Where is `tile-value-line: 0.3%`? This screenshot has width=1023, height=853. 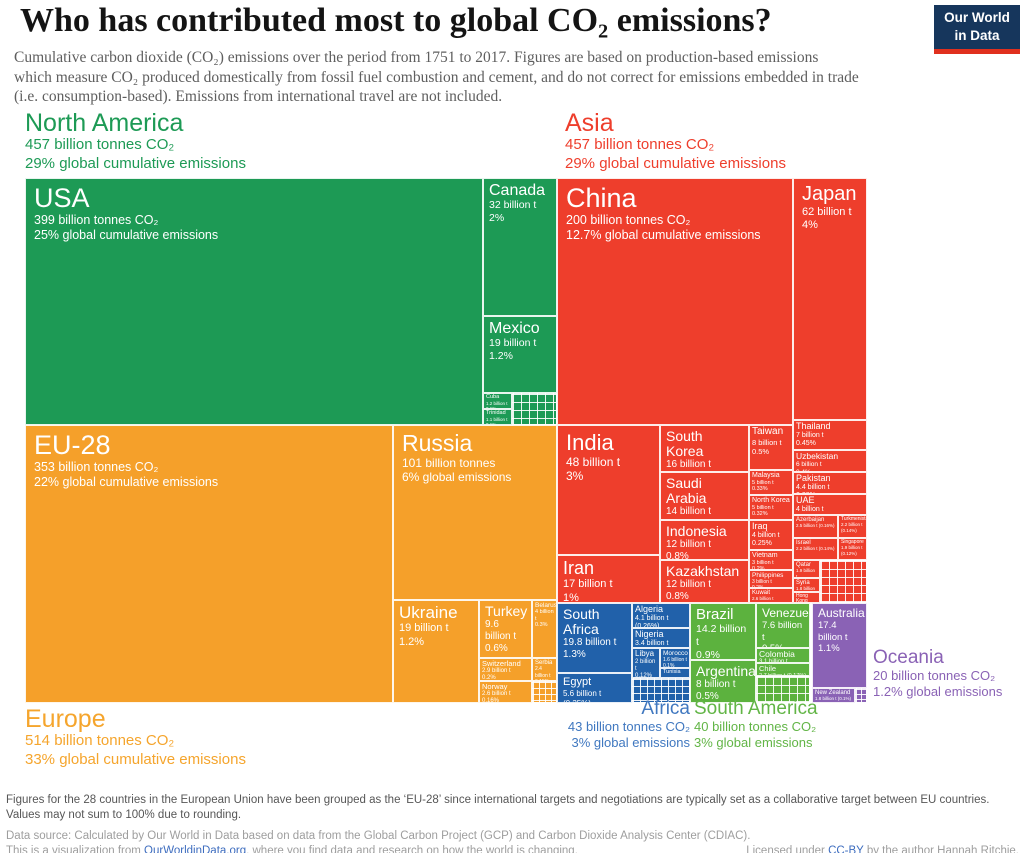 tile-value-line: 0.3% is located at coordinates (541, 625).